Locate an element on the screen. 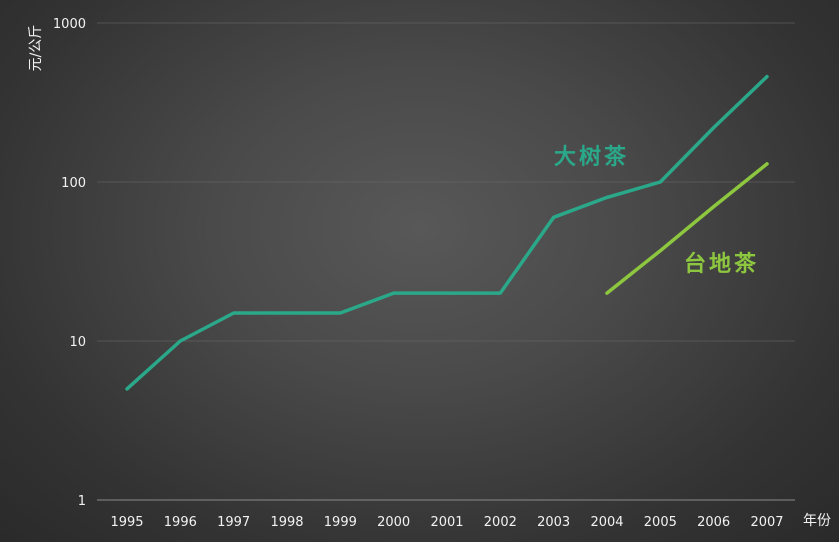 The image size is (839, 542). x-tick-label: 2005 is located at coordinates (660, 522).